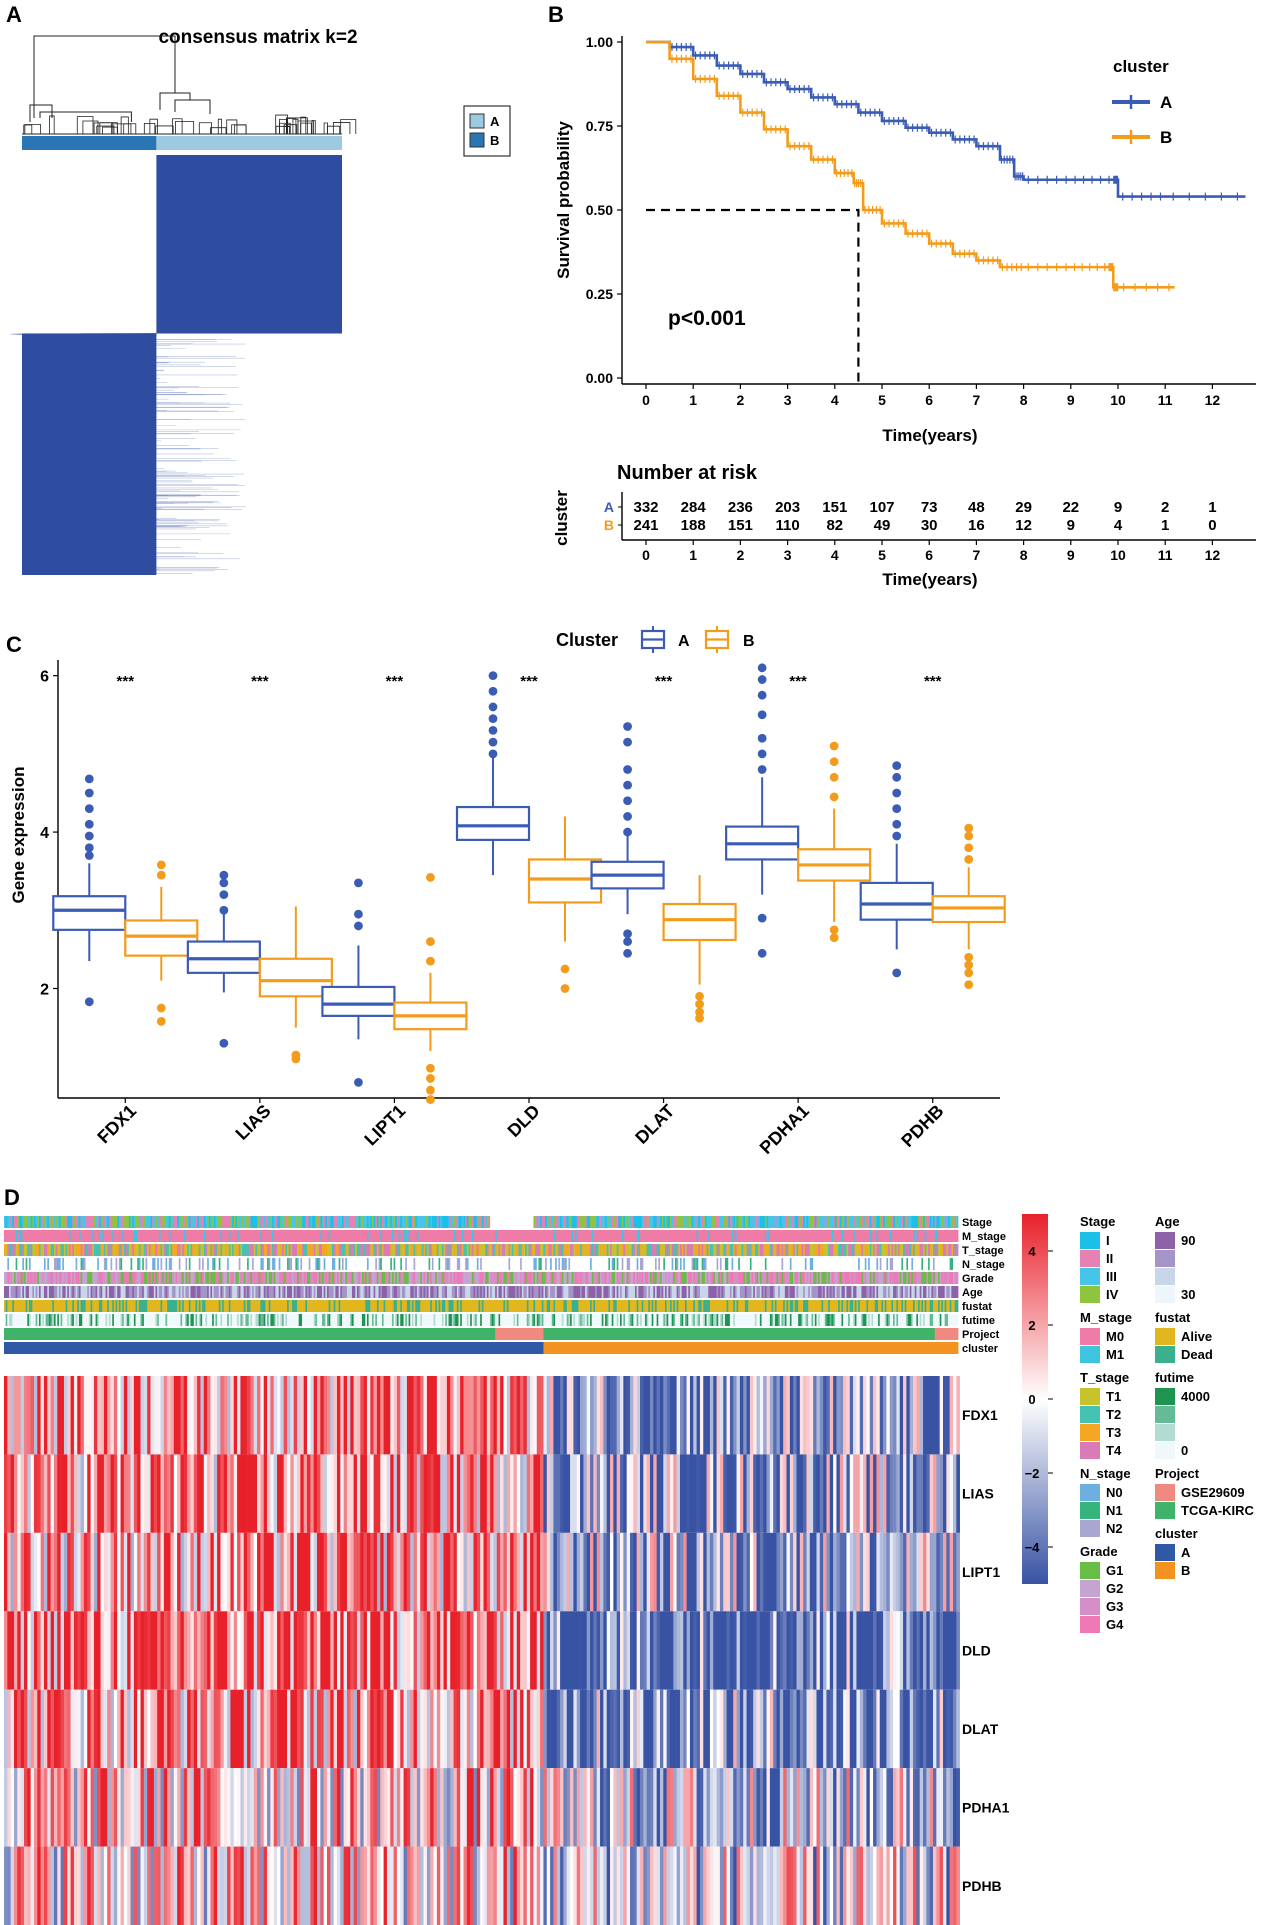  Describe the element at coordinates (977, 555) in the screenshot. I see `risk-x-tick-label: 7` at that location.